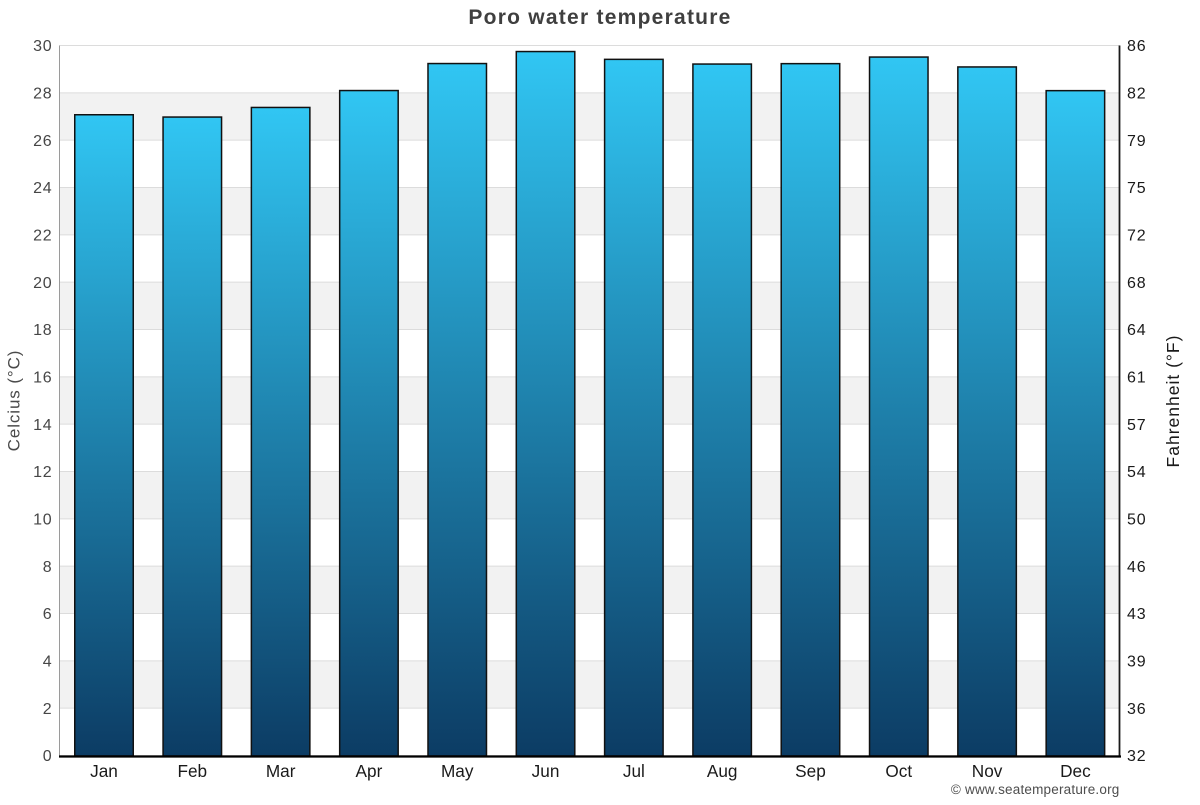 This screenshot has height=805, width=1200. What do you see at coordinates (1136, 614) in the screenshot?
I see `svg-text: 43` at bounding box center [1136, 614].